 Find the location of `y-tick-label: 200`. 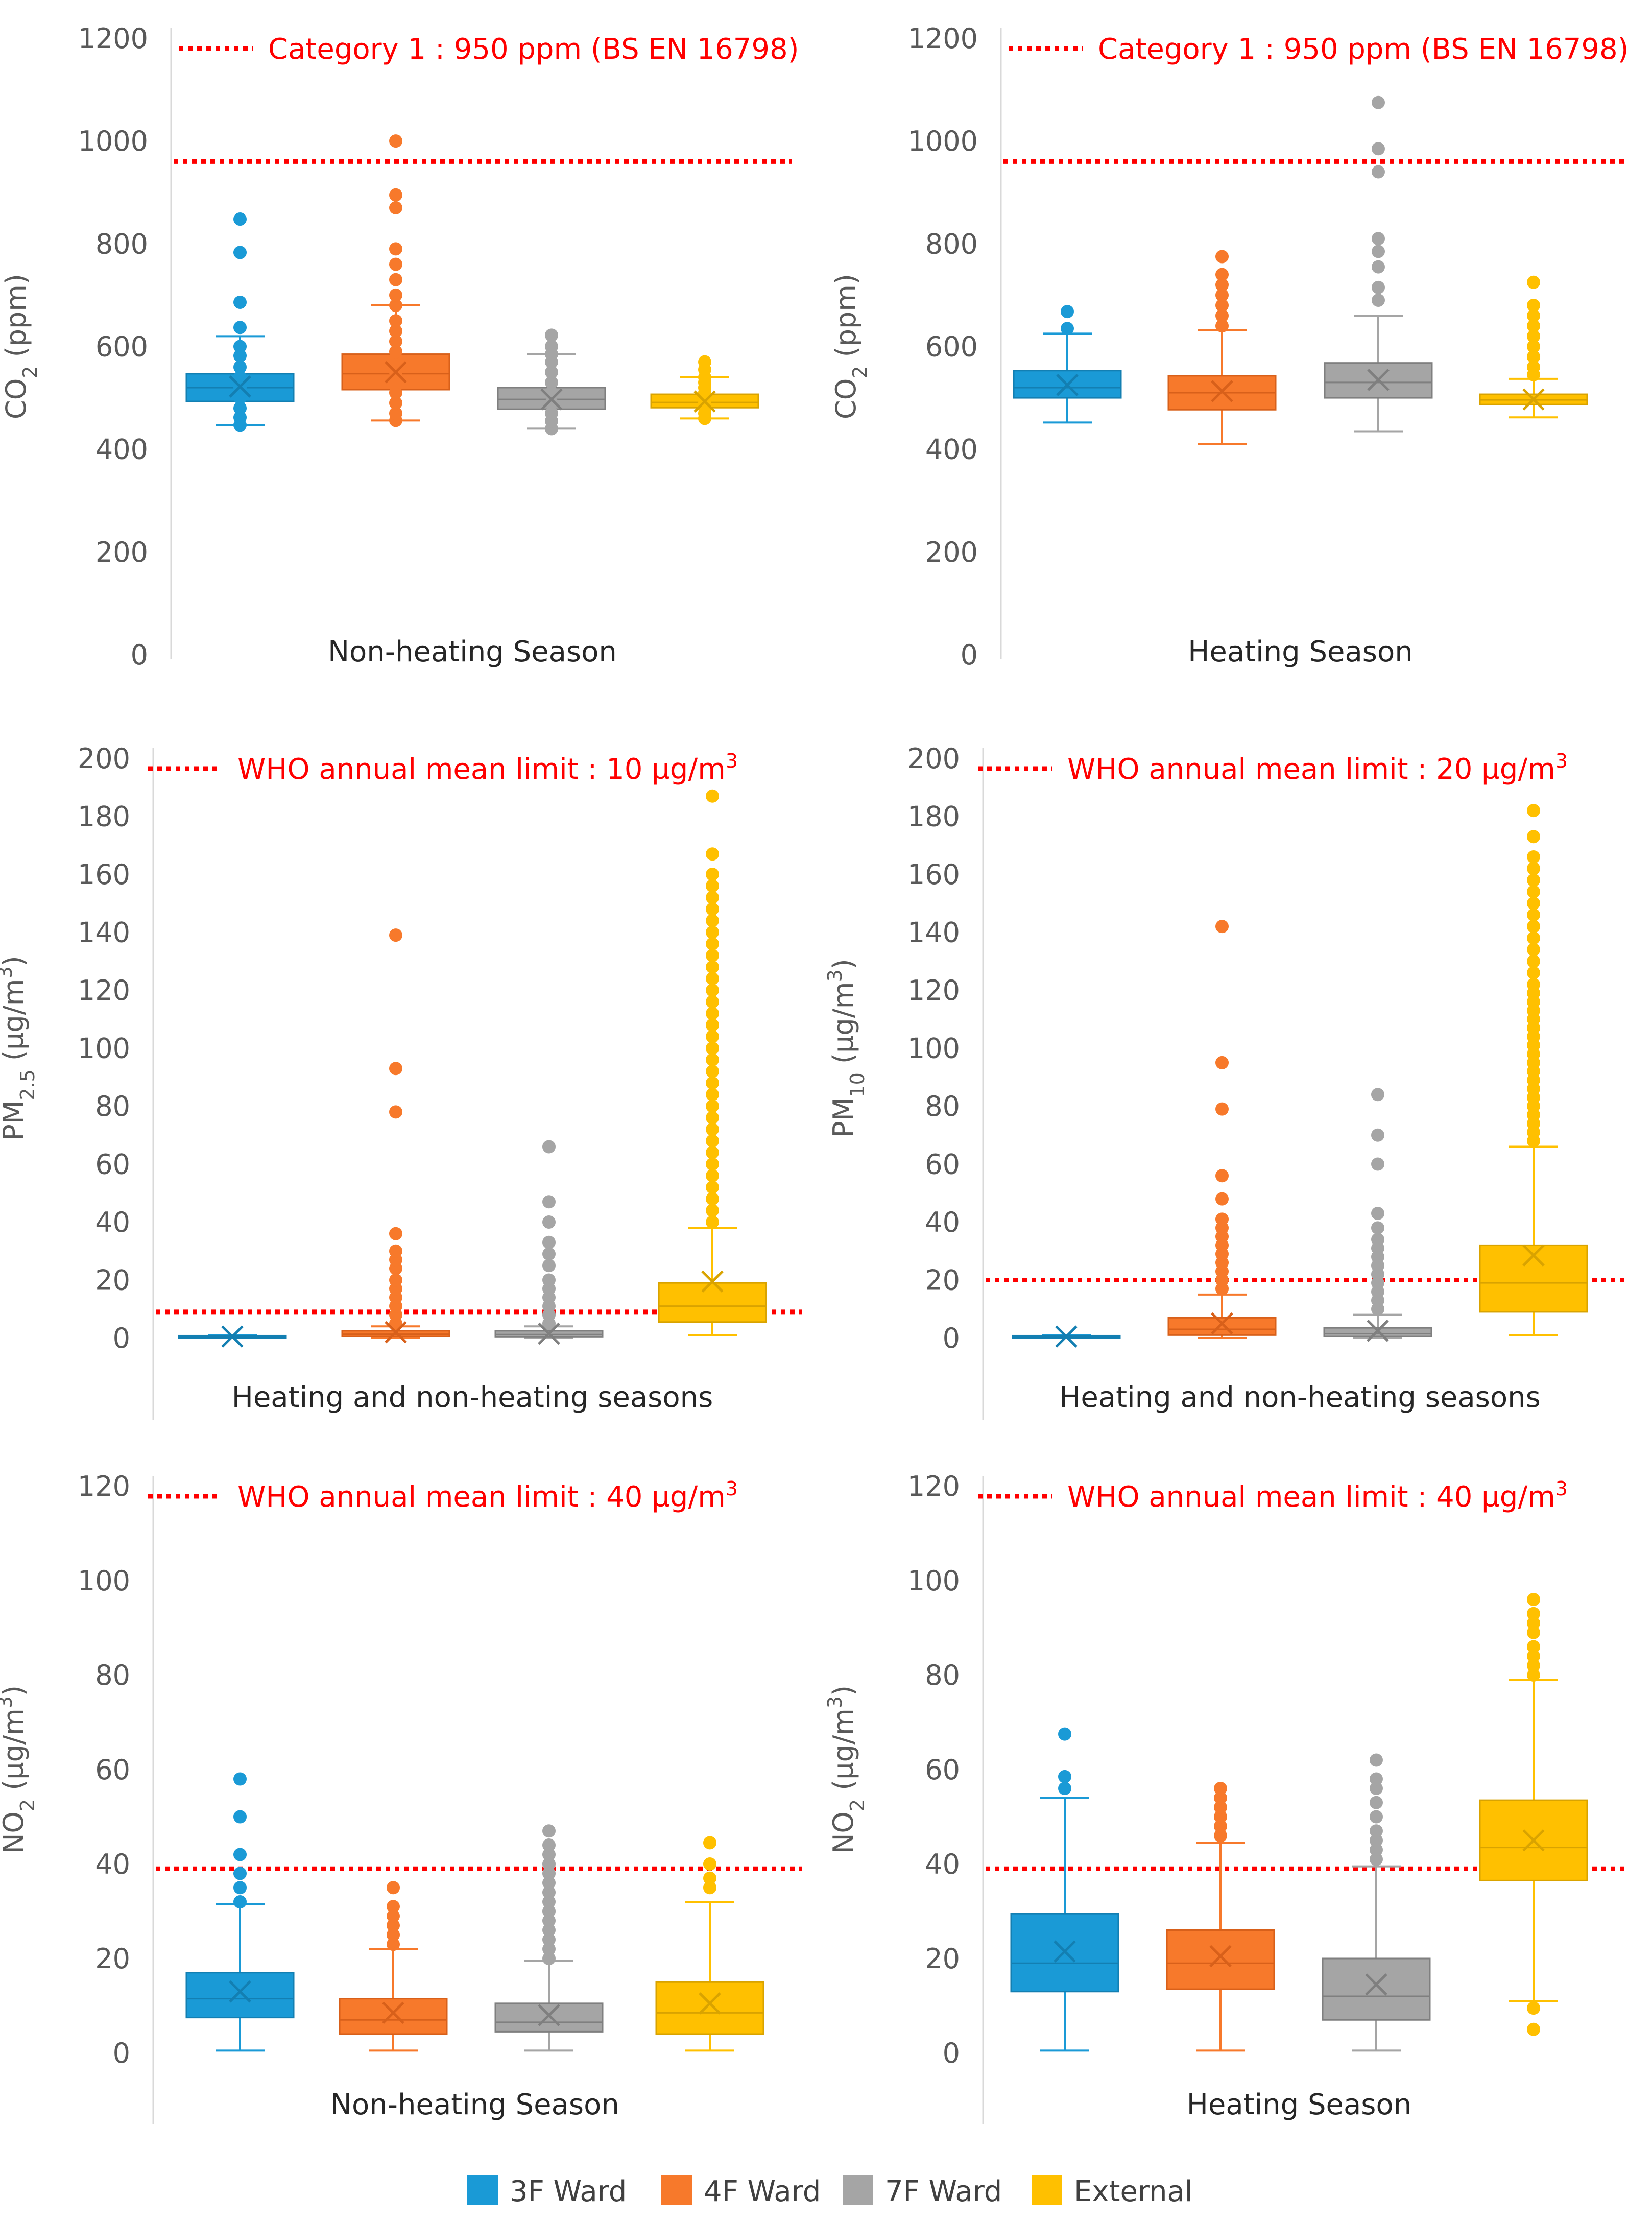

y-tick-label: 200 is located at coordinates (104, 759).